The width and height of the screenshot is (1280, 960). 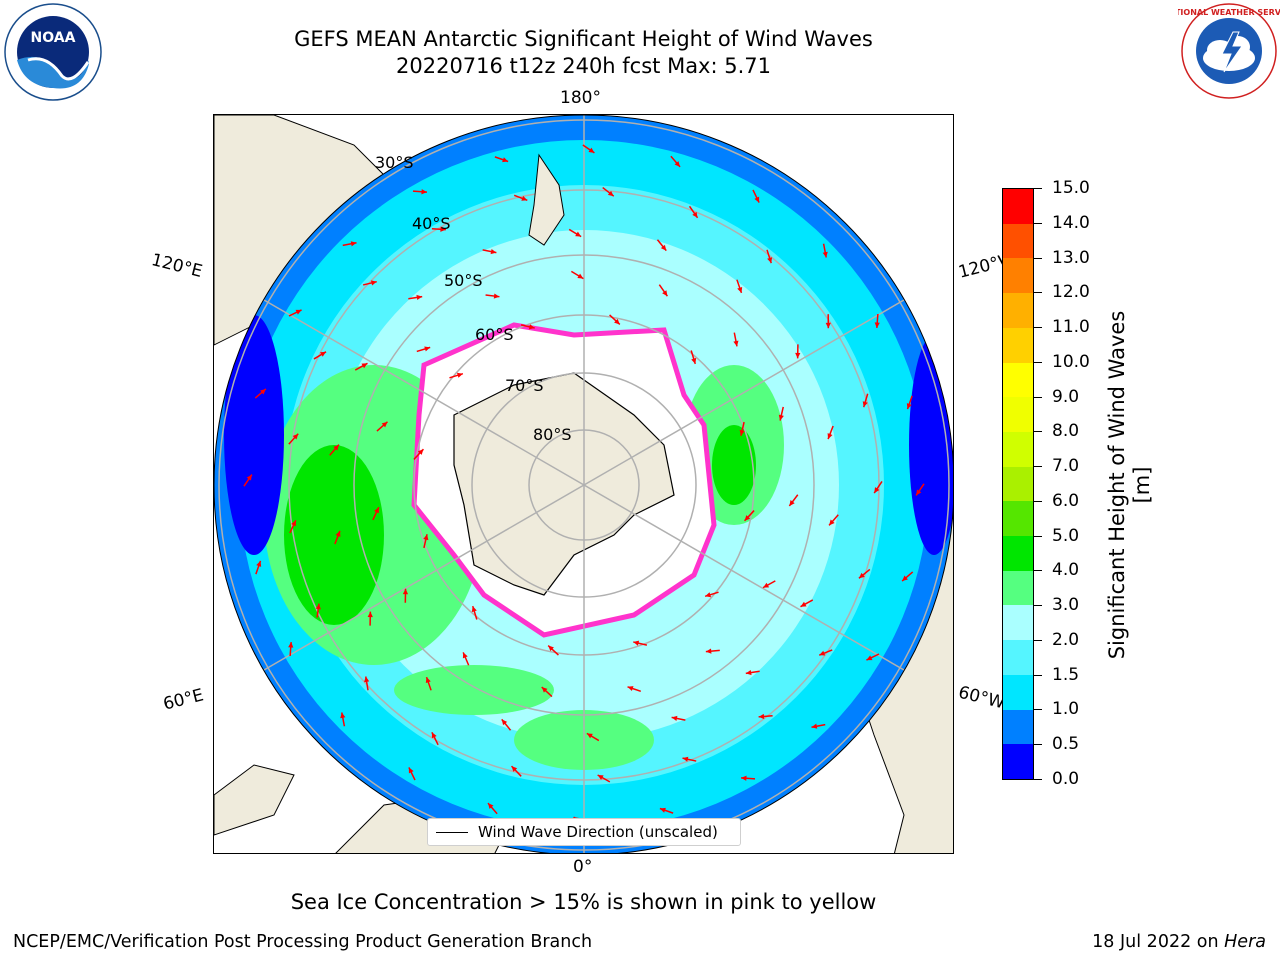 What do you see at coordinates (1066, 709) in the screenshot?
I see `colorbar-tick-label: 1.0` at bounding box center [1066, 709].